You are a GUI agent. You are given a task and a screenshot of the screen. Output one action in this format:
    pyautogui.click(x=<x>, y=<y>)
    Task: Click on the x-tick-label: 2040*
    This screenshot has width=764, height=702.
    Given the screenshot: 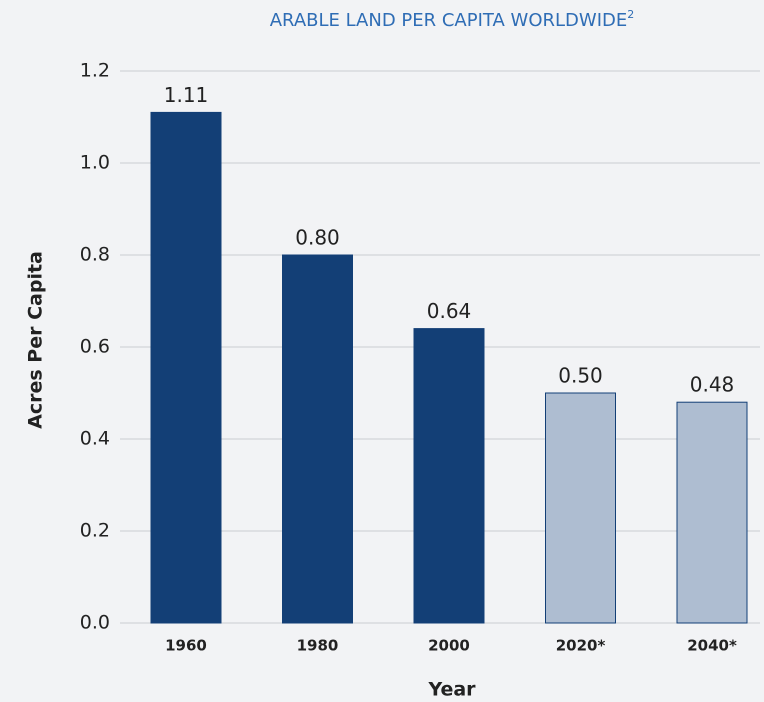 What is the action you would take?
    pyautogui.click(x=712, y=646)
    